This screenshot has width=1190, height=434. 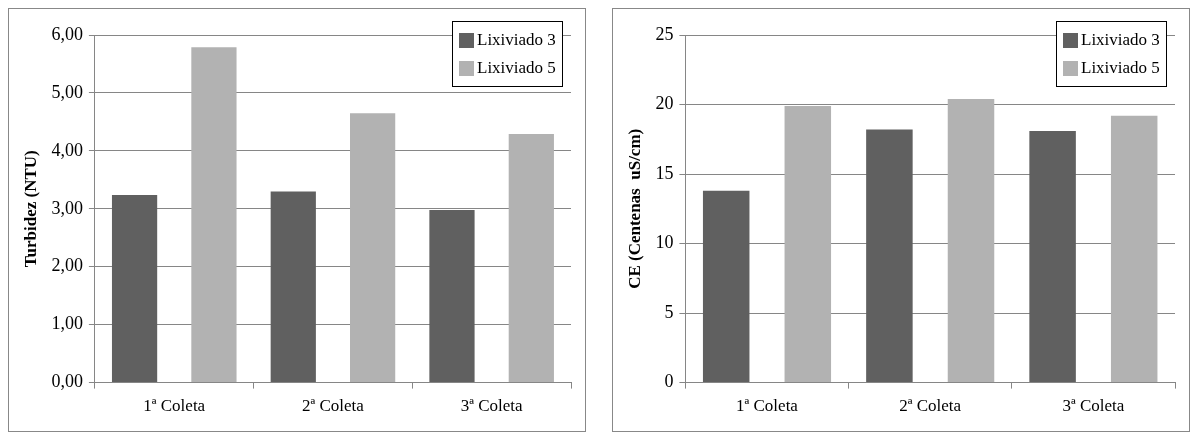 What do you see at coordinates (67, 91) in the screenshot?
I see `y-tick-label: 5,00` at bounding box center [67, 91].